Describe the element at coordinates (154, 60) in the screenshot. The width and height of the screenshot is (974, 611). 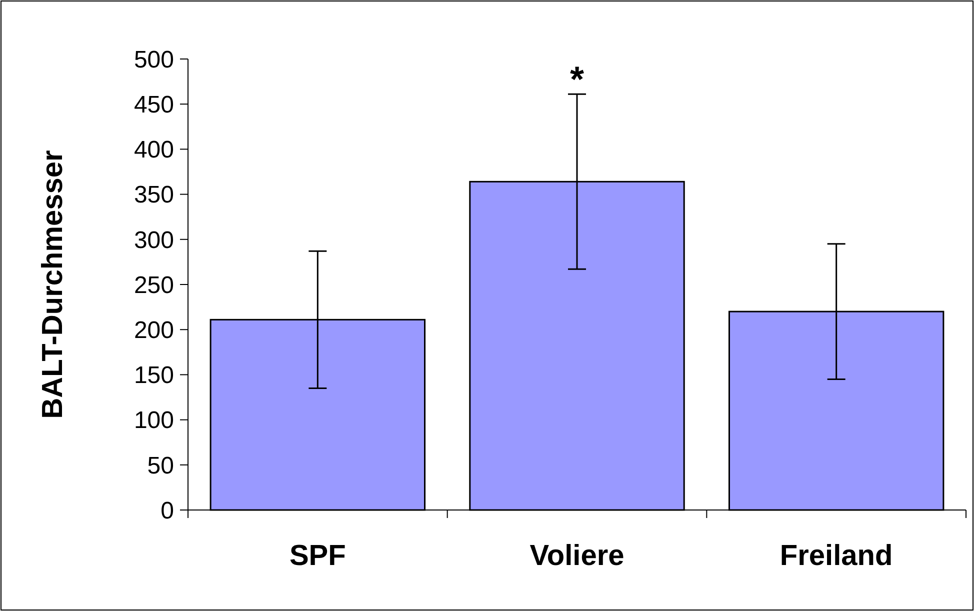
I see `y-tick-label: 500` at that location.